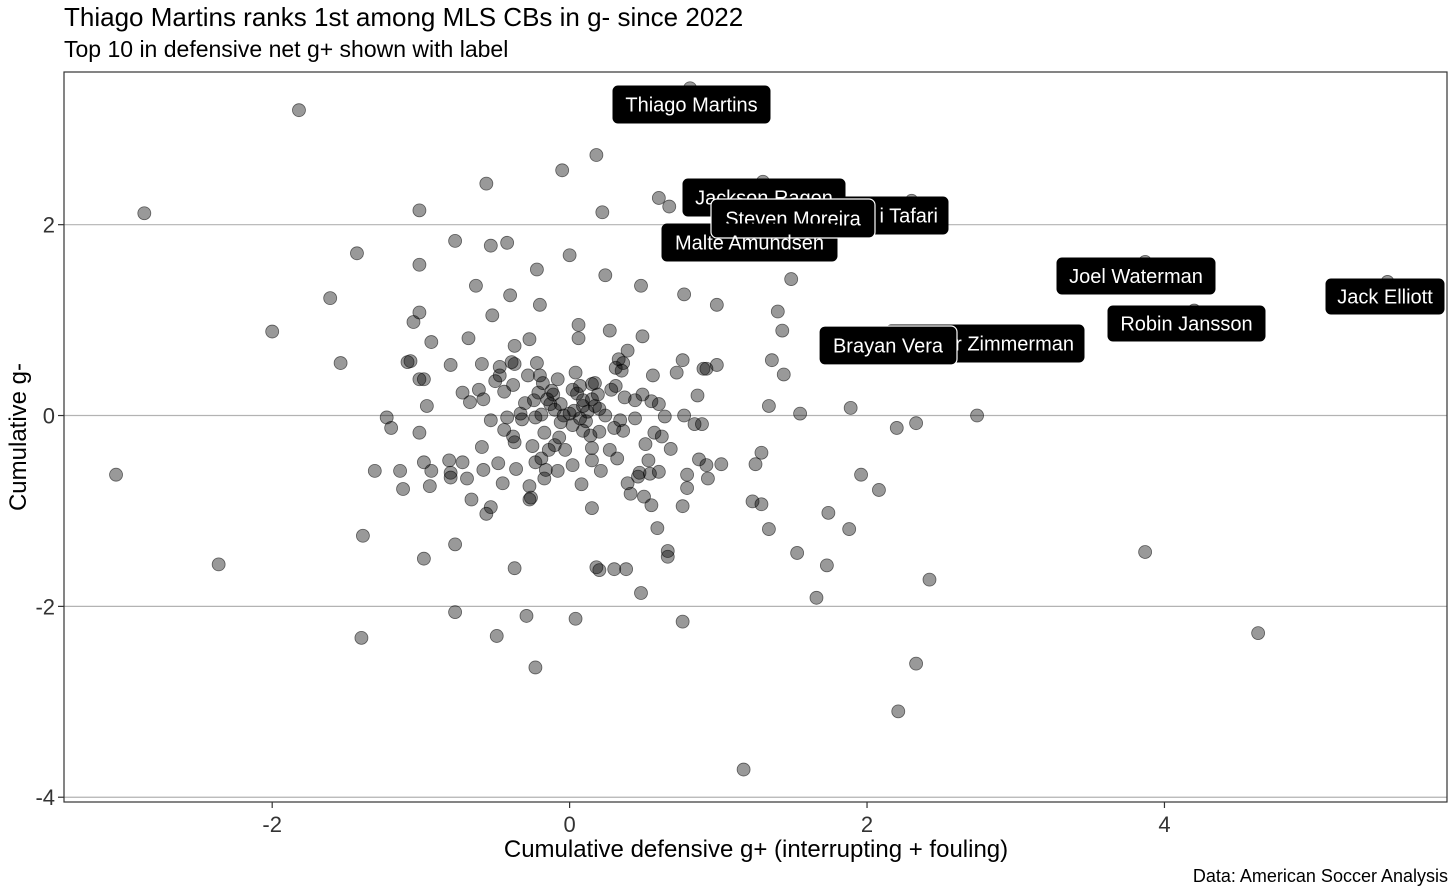  What do you see at coordinates (569, 824) in the screenshot?
I see `x-tick-label: 0` at bounding box center [569, 824].